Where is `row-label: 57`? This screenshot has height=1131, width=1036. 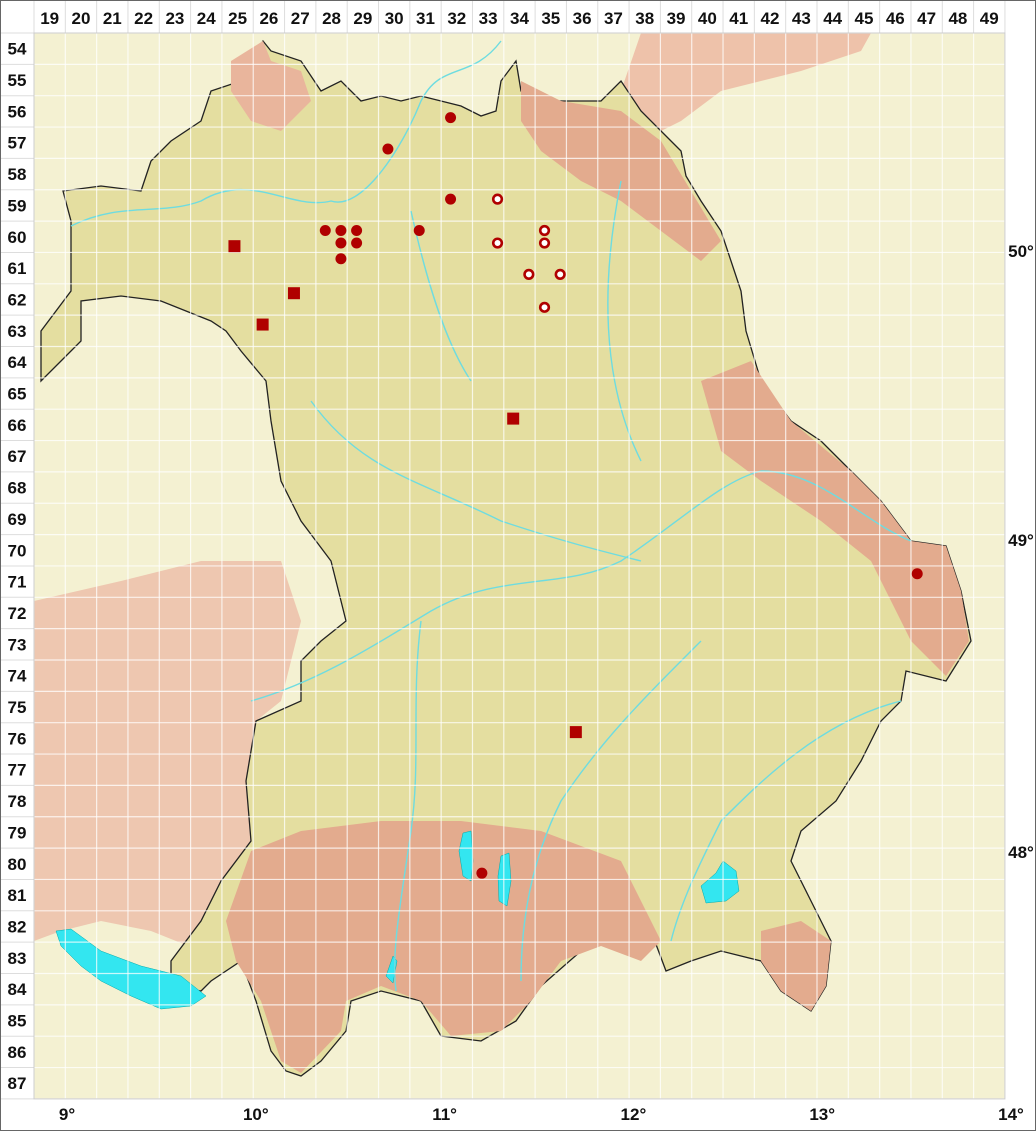 row-label: 57 is located at coordinates (17, 143).